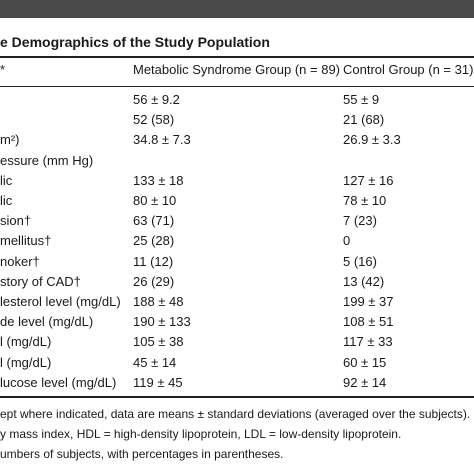 The image size is (474, 474). Describe the element at coordinates (155, 200) in the screenshot. I see `cell: 80 ± 10` at that location.